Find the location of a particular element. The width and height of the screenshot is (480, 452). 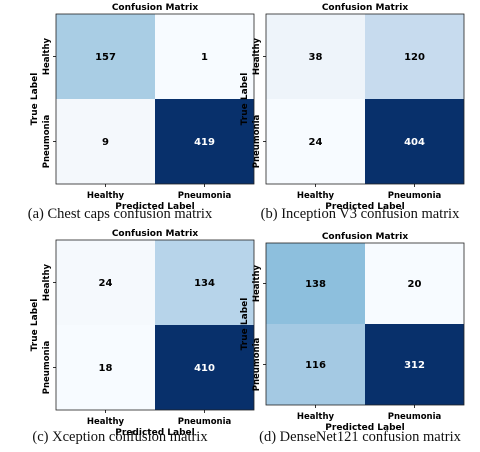

cell-value-label: 419 is located at coordinates (204, 142).